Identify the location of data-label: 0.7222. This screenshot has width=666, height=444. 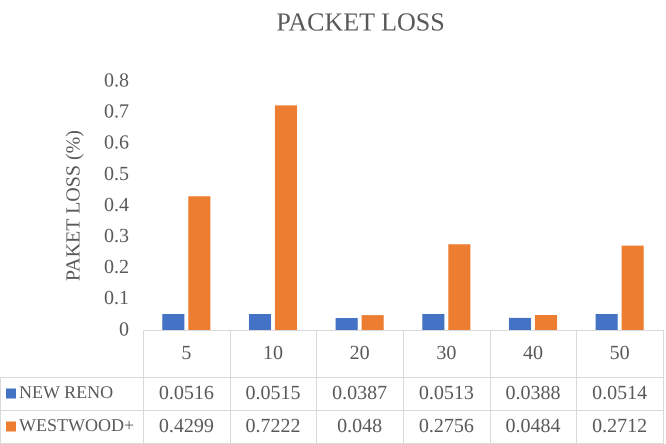
(273, 425).